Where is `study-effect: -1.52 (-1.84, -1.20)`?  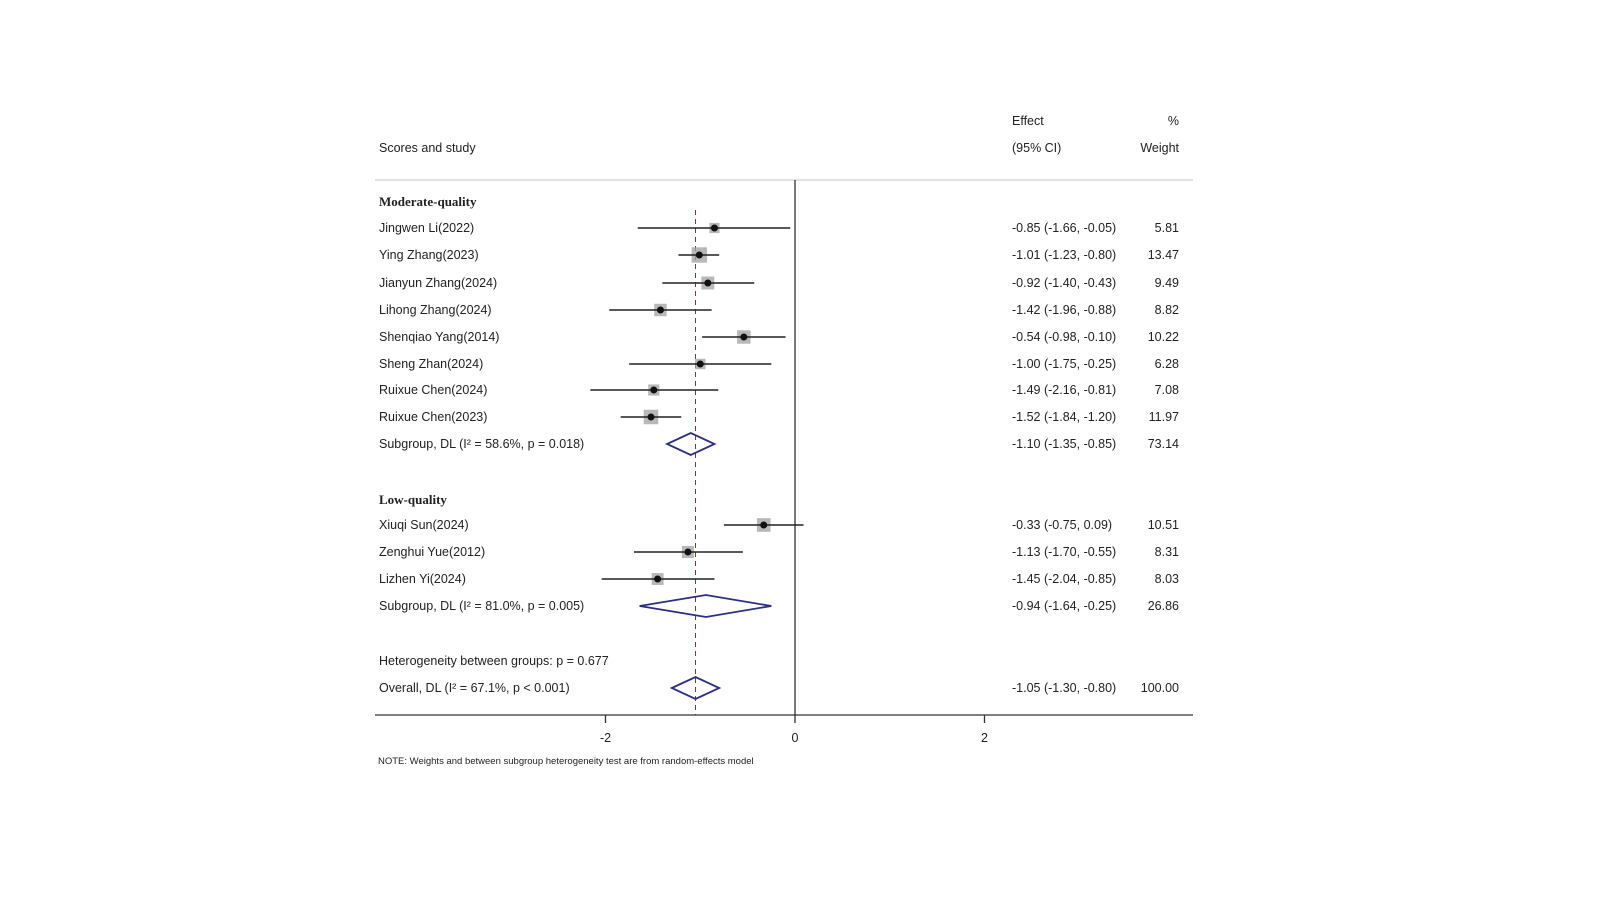
study-effect: -1.52 (-1.84, -1.20) is located at coordinates (1064, 417).